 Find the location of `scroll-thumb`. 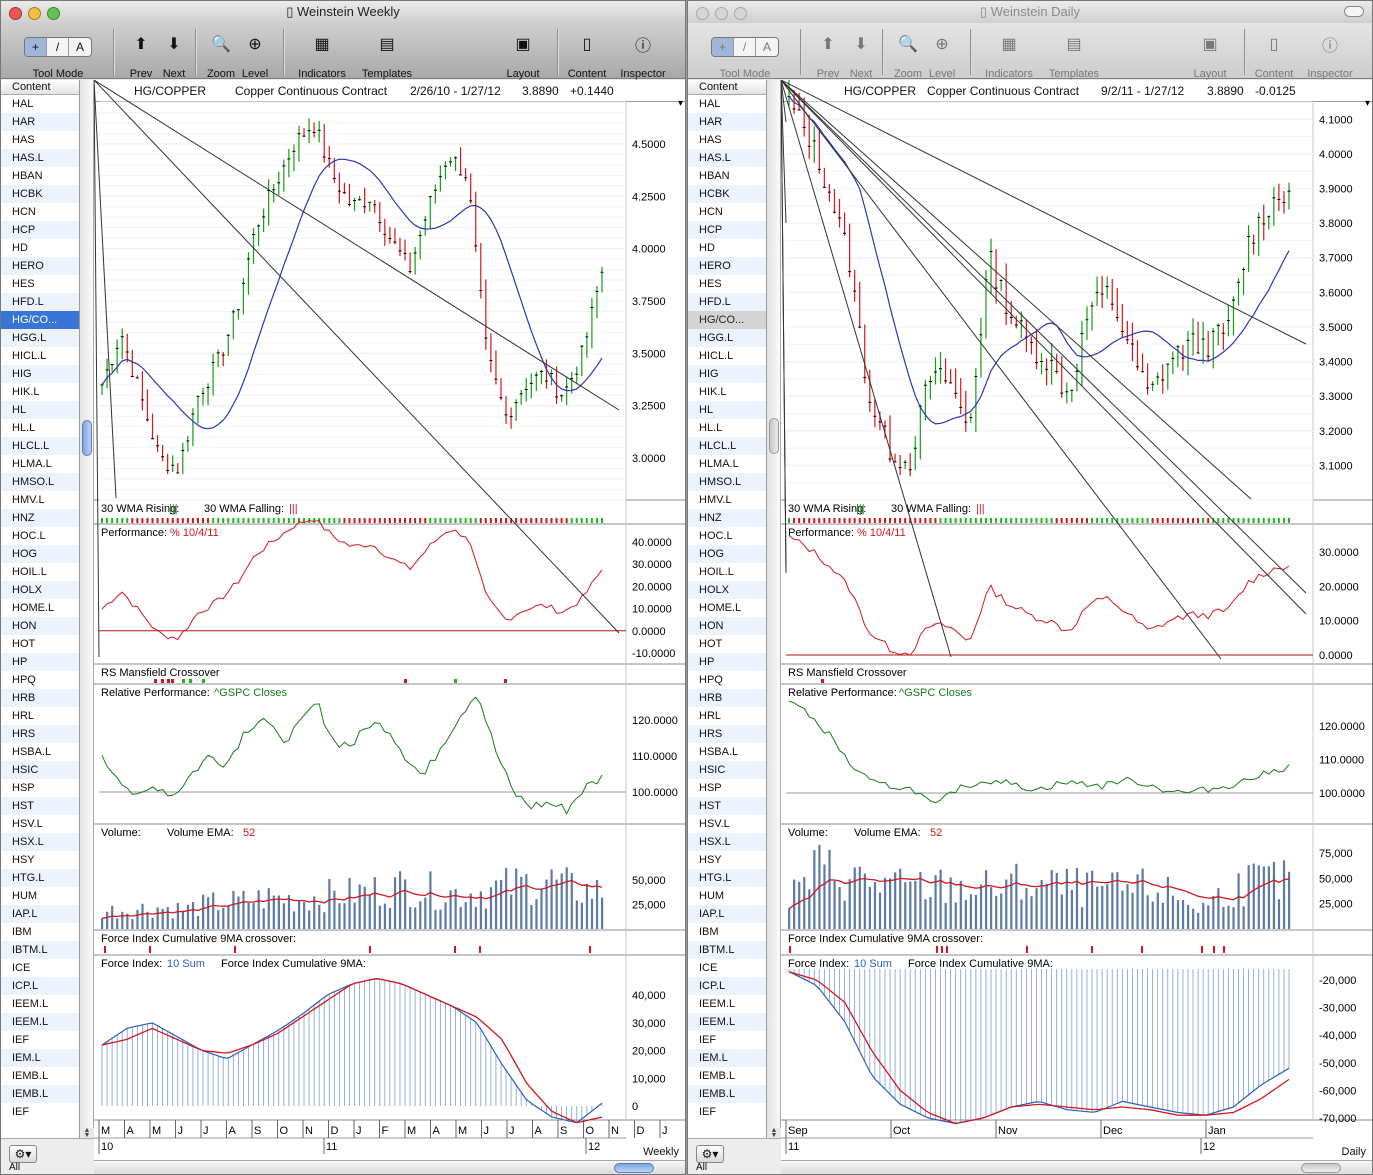

scroll-thumb is located at coordinates (774, 436).